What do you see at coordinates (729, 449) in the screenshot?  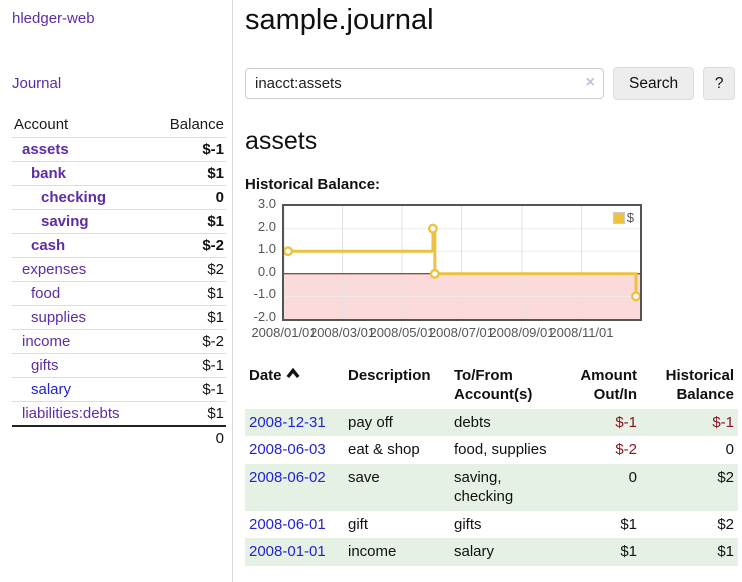 I see `transaction-balance: 0` at bounding box center [729, 449].